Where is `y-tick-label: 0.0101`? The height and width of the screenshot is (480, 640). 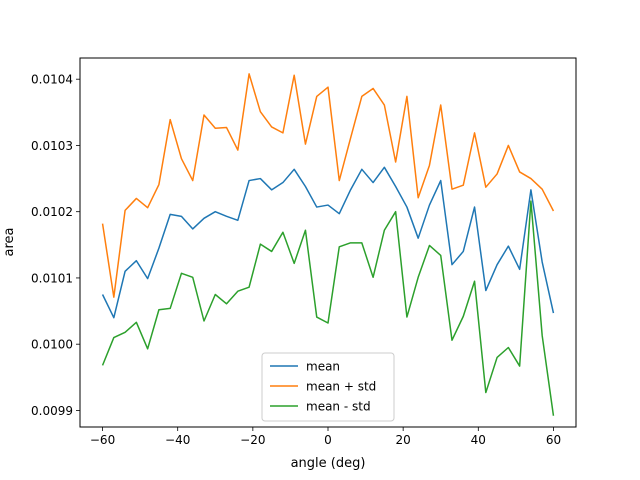
y-tick-label: 0.0101 is located at coordinates (52, 278).